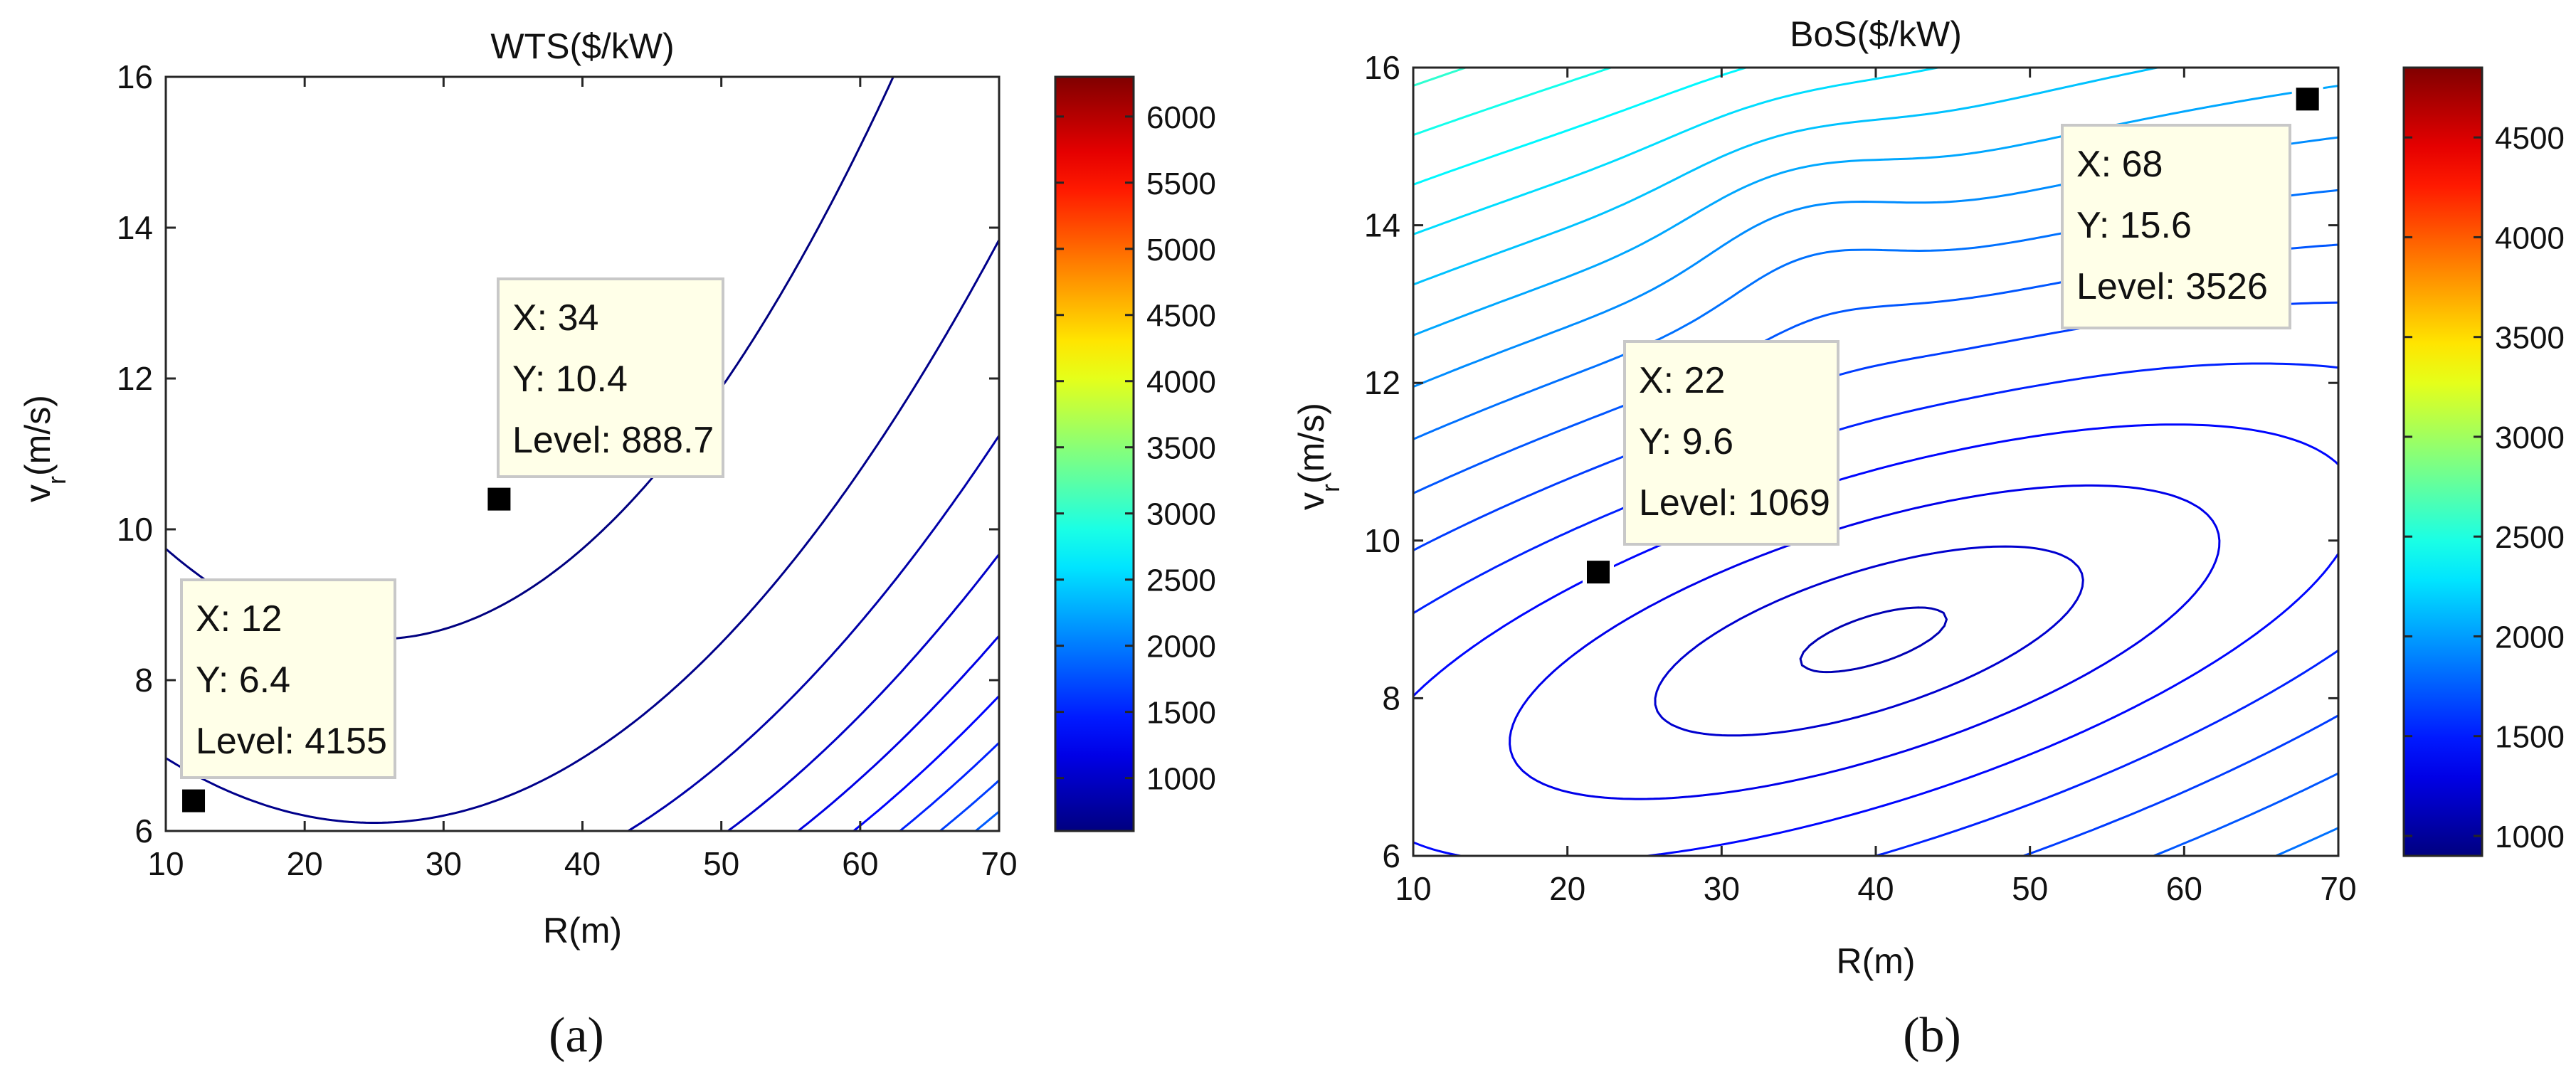 The image size is (2576, 1075). I want to click on colorbar-tick-label: 6000, so click(1181, 117).